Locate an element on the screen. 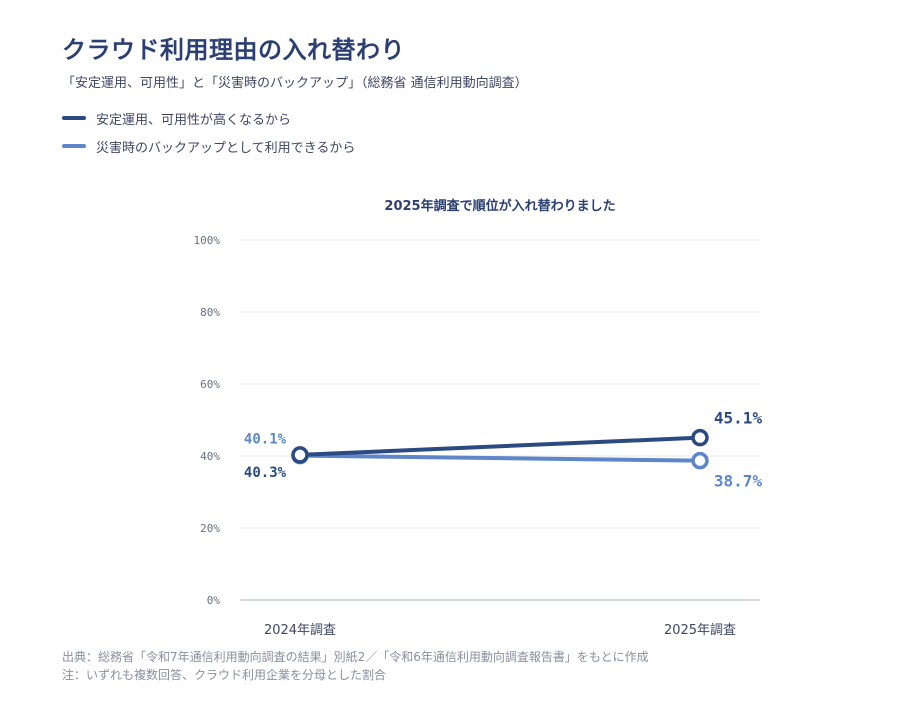 Image resolution: width=900 pixels, height=720 pixels. legend-item-stability: 安定運用、可用性が高くなるから is located at coordinates (208, 118).